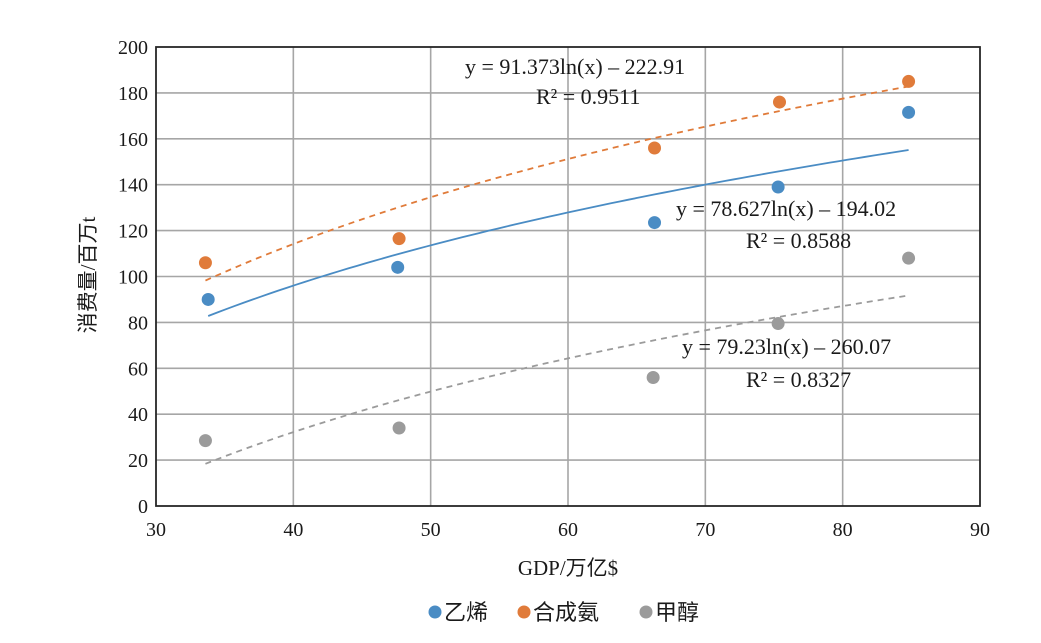 The width and height of the screenshot is (1041, 643). Describe the element at coordinates (524, 612) in the screenshot. I see `legend-marker-ammonia` at that location.